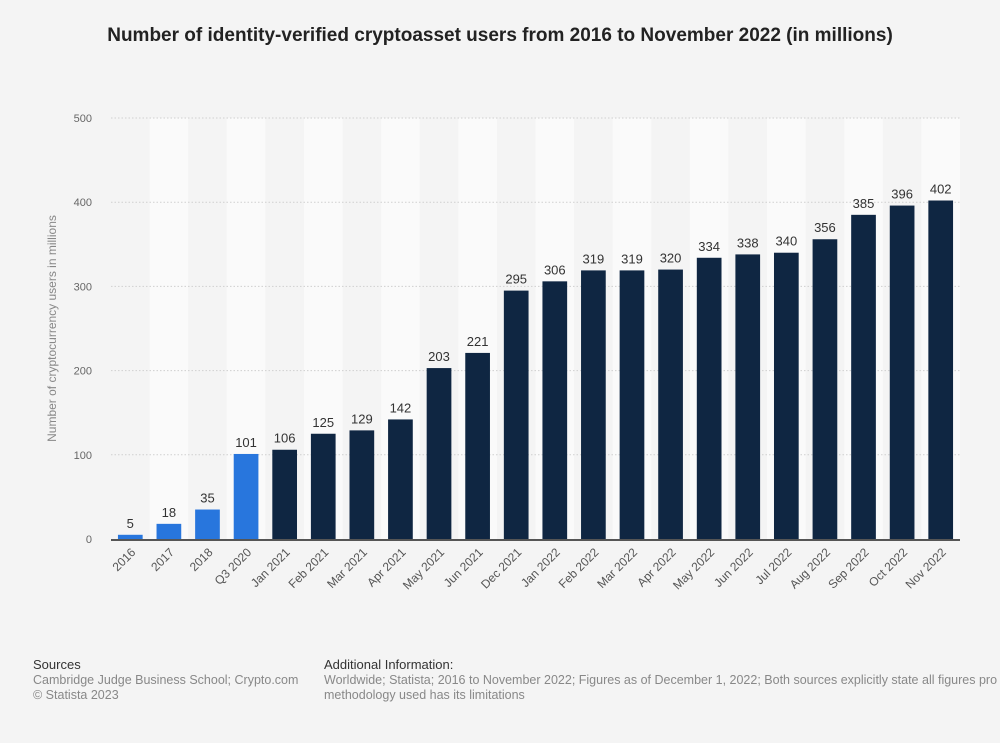 The image size is (1000, 743). Describe the element at coordinates (825, 227) in the screenshot. I see `data-label: 356` at that location.